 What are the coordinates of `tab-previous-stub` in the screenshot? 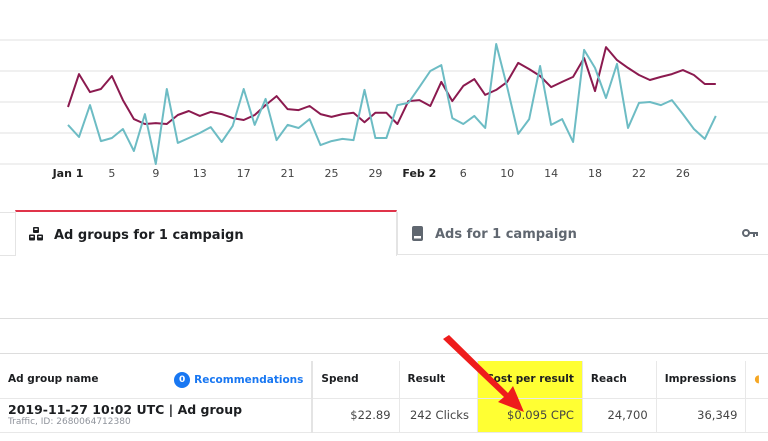 It's located at (8, 234).